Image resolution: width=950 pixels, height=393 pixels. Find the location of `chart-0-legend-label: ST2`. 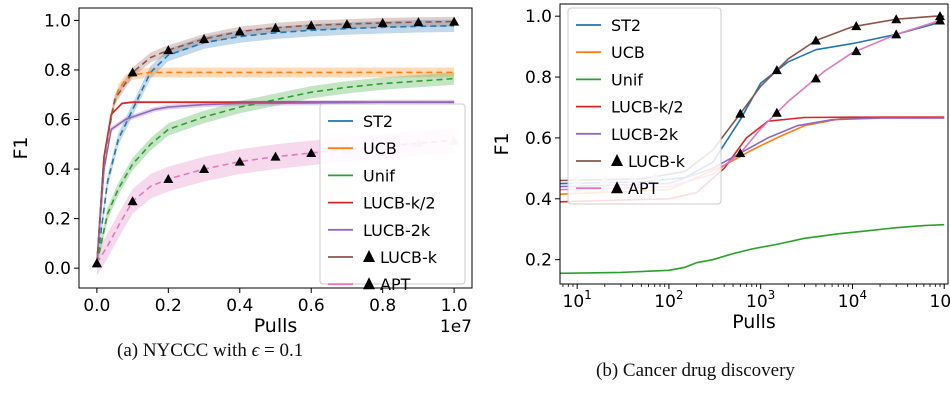

chart-0-legend-label: ST2 is located at coordinates (378, 121).